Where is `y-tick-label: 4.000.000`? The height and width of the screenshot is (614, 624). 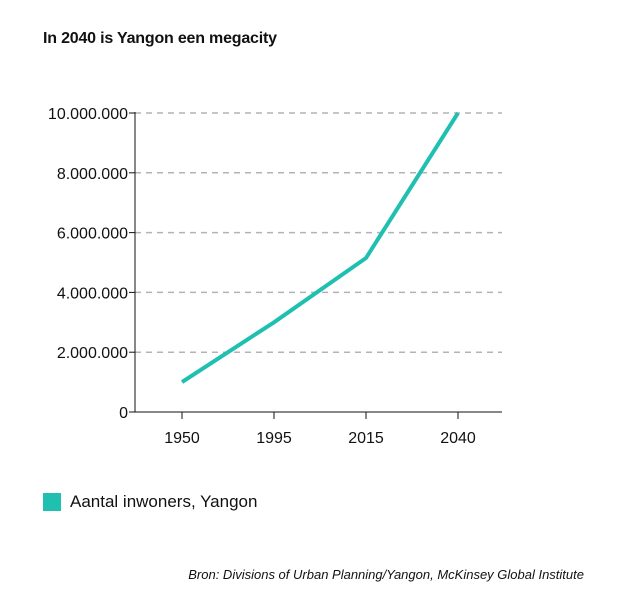
y-tick-label: 4.000.000 is located at coordinates (92, 293).